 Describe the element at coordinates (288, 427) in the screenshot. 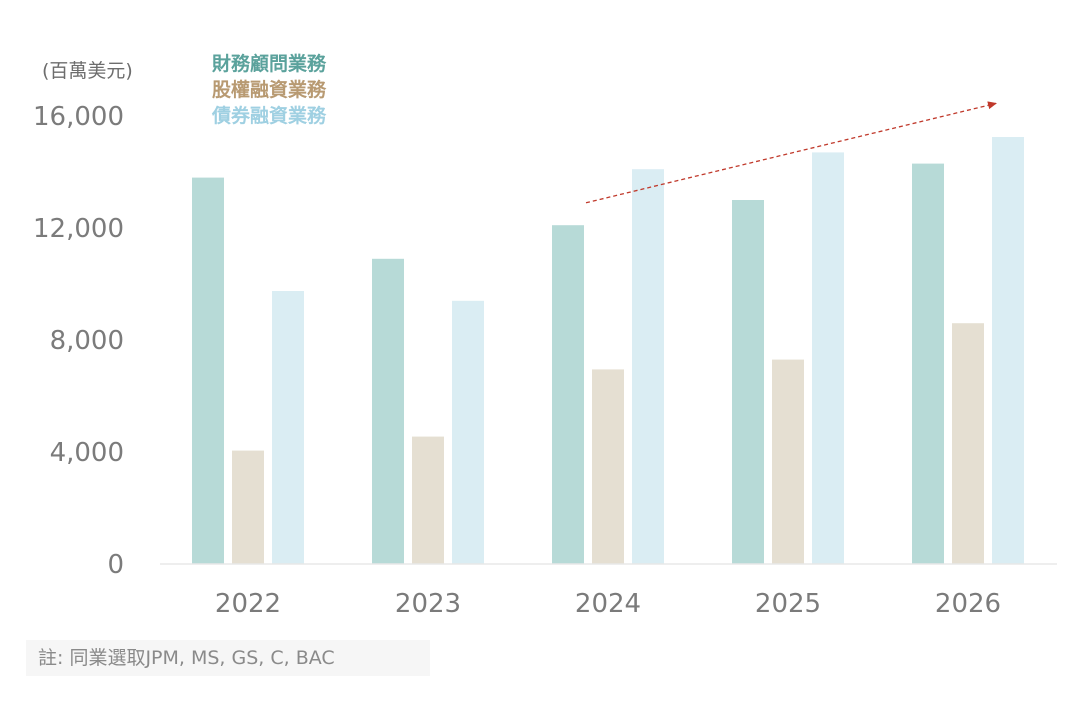

I see `bar-series-3-2022` at that location.